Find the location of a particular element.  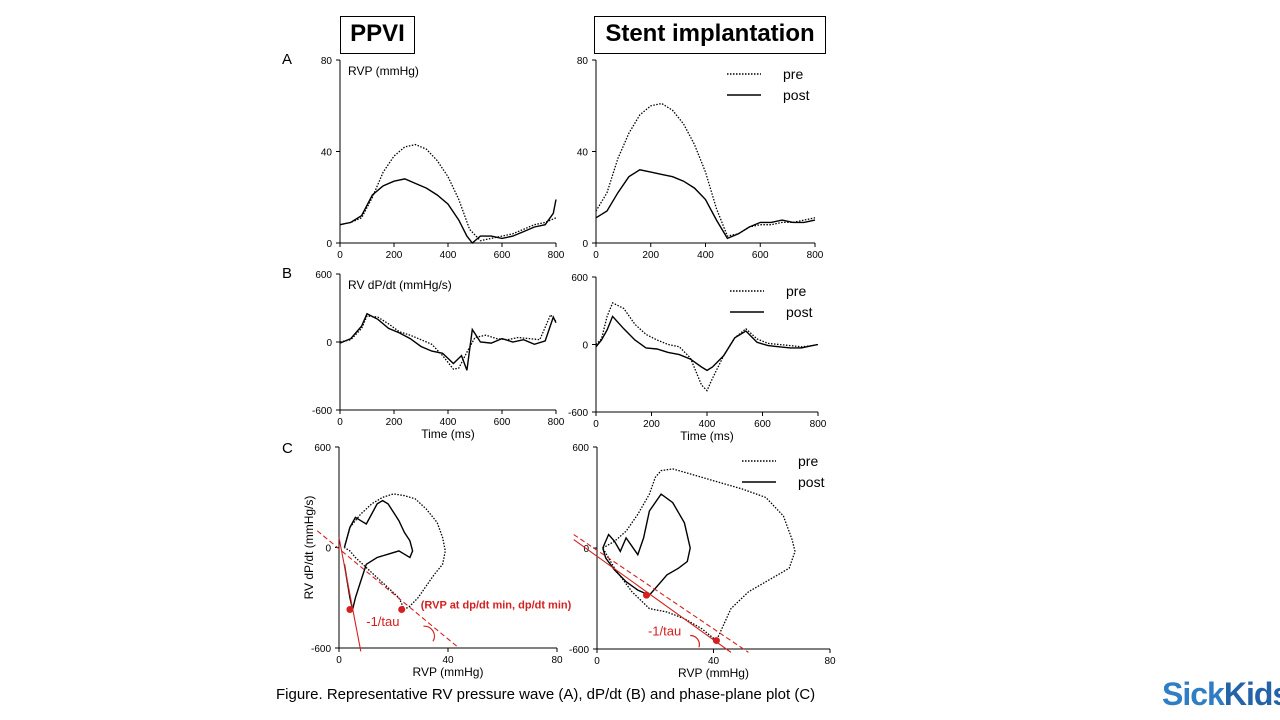

a-stent-series-post is located at coordinates (705, 204).